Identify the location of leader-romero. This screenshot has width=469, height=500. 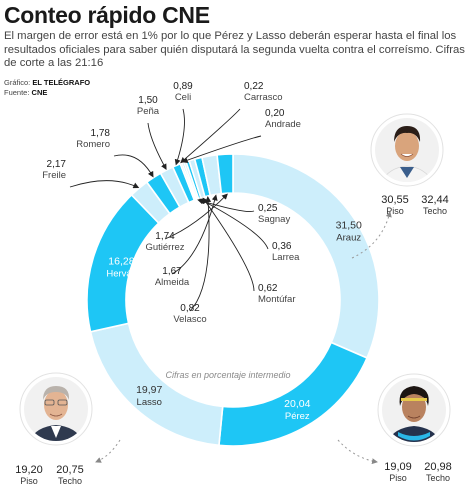
(133, 166).